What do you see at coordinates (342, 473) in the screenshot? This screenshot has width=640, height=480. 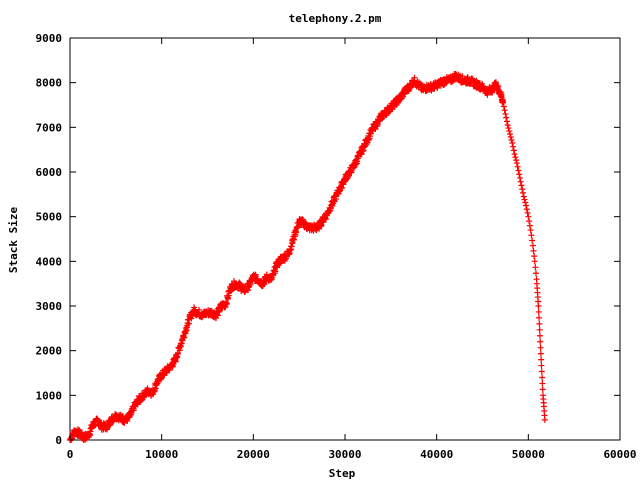 I see `x-axis-label: Step` at bounding box center [342, 473].